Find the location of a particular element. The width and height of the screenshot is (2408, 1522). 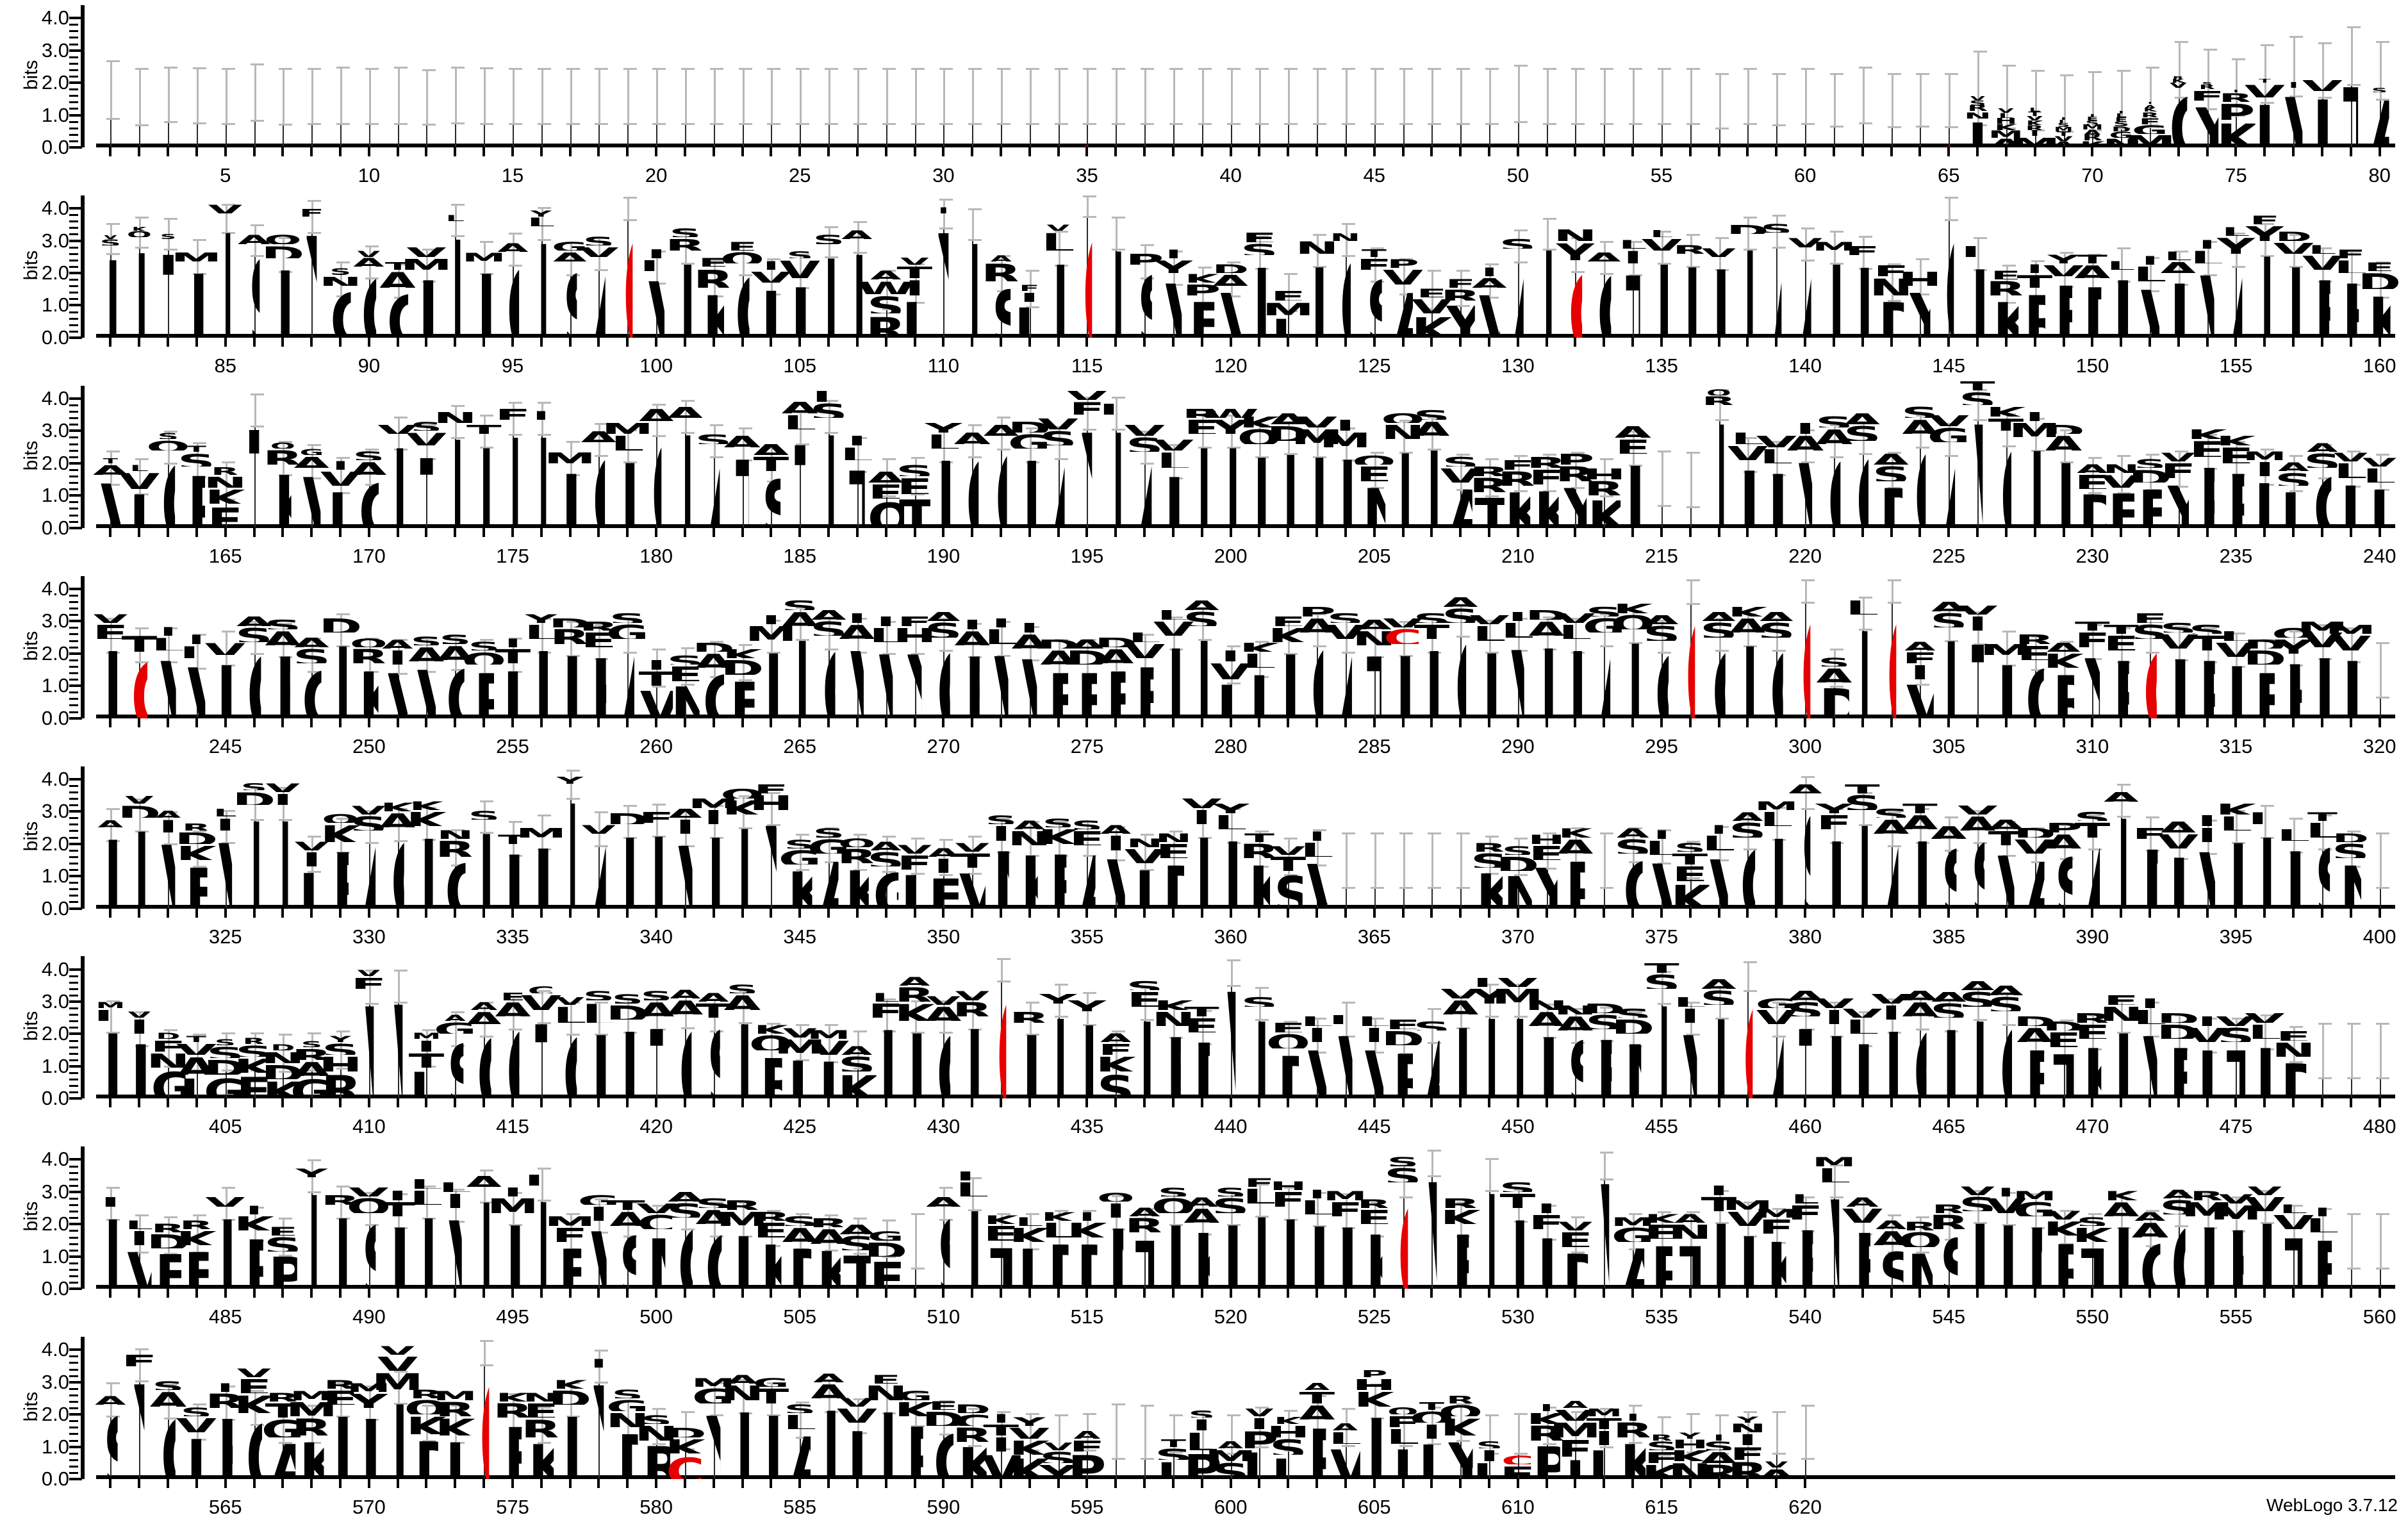

logo-letter: I is located at coordinates (2207, 244).